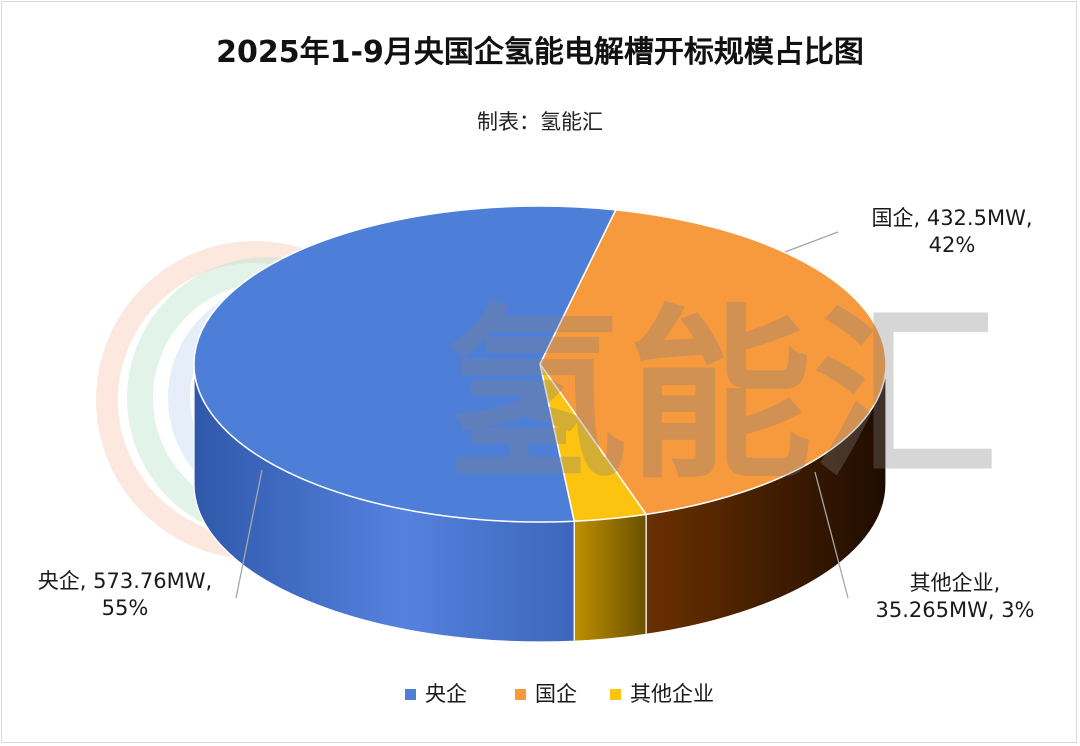  I want to click on data-label-other: 其他企业, 35.265MW, 3%, so click(954, 596).